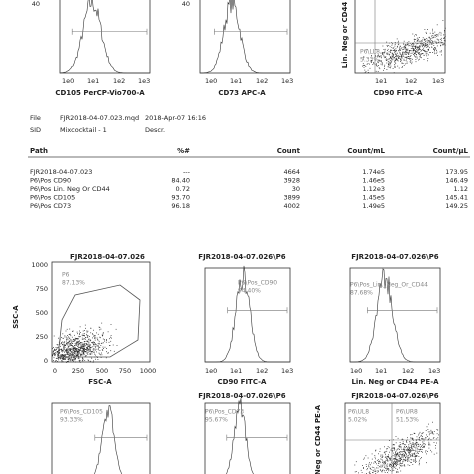 This screenshot has width=474, height=474. What do you see at coordinates (456, 172) in the screenshot?
I see `table-cell: 173.95` at bounding box center [456, 172].